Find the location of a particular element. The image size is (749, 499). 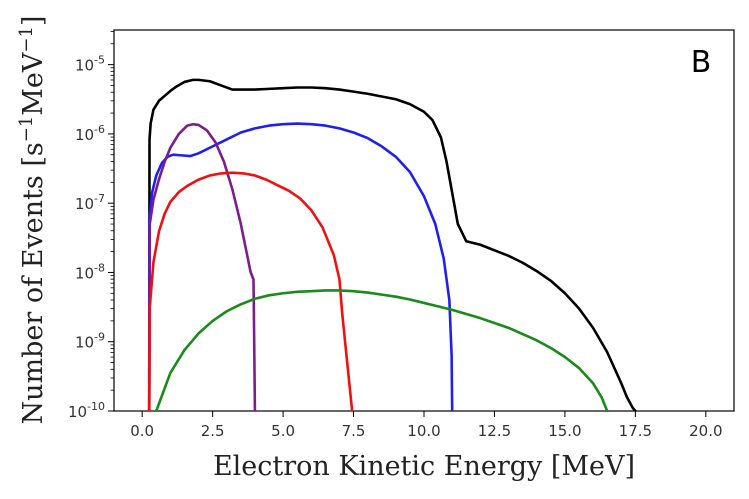

y-axis-title-sup1: −1 is located at coordinates (26, 129).